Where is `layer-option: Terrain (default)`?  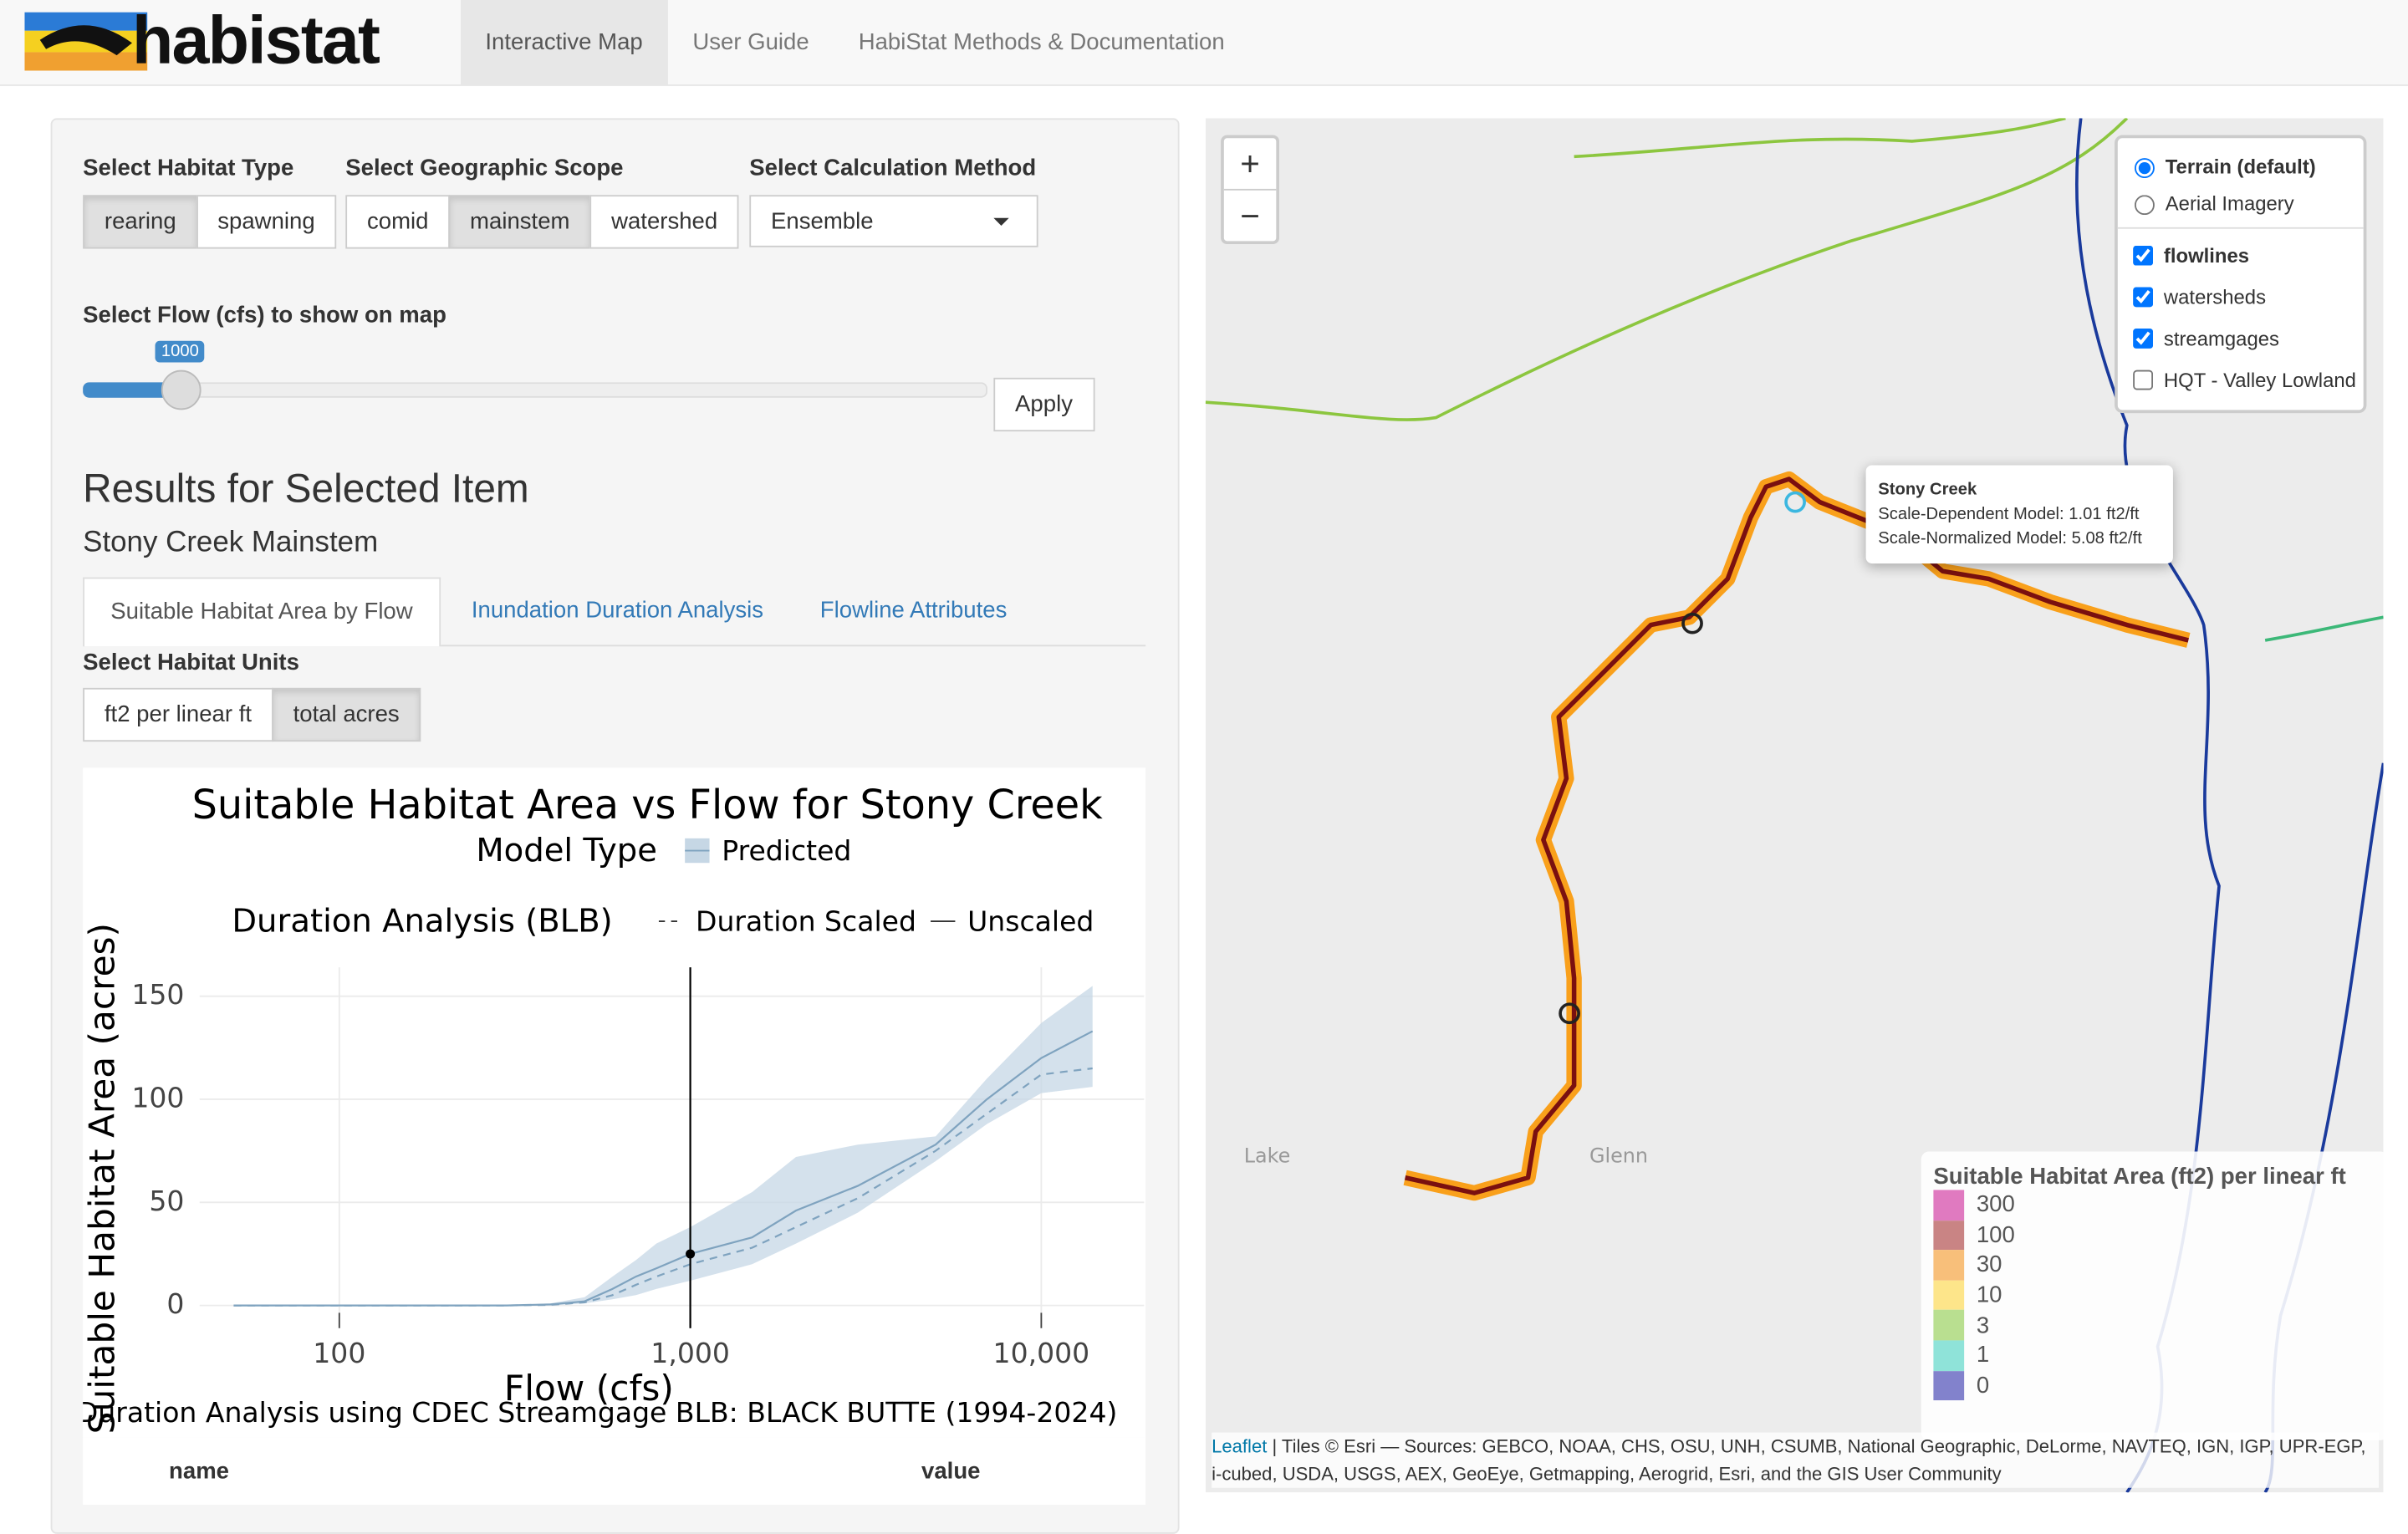
layer-option: Terrain (default) is located at coordinates (2241, 165).